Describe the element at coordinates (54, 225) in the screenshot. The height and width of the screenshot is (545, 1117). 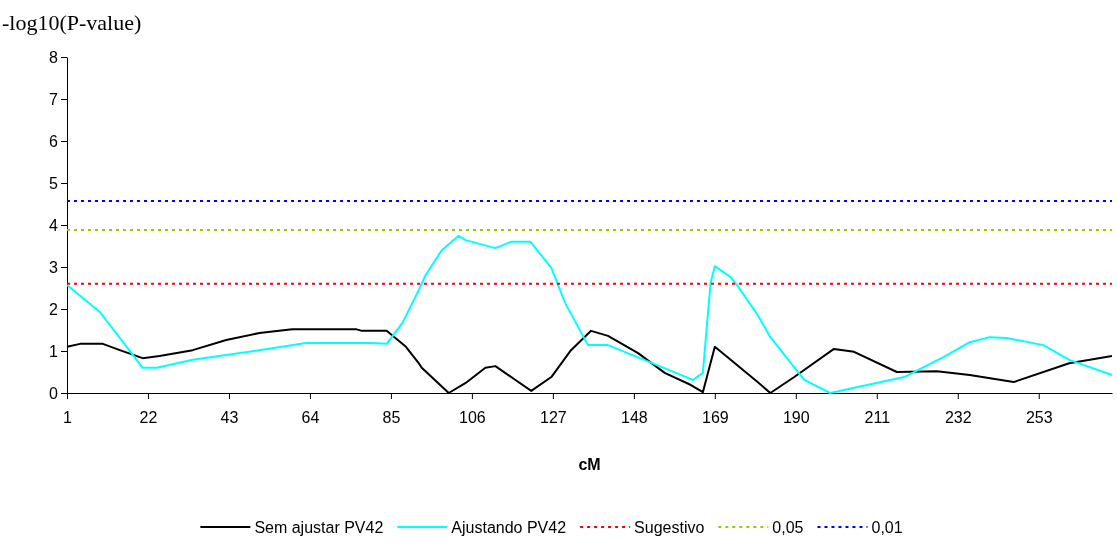
I see `y-tick-label: 4` at that location.